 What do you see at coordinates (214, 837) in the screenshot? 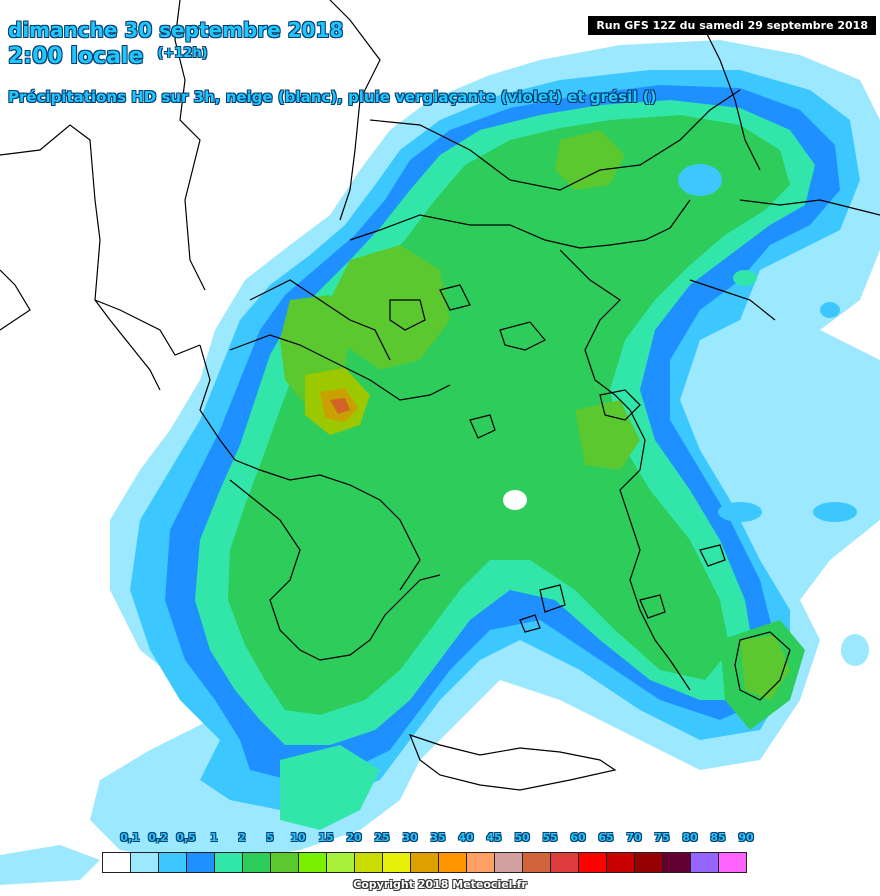
I see `legend-label: 1` at bounding box center [214, 837].